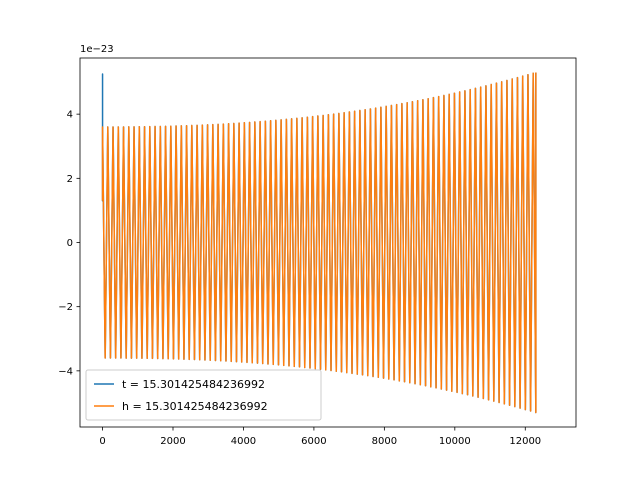 The image size is (640, 480). Describe the element at coordinates (70, 243) in the screenshot. I see `y-tick-label: 0` at that location.